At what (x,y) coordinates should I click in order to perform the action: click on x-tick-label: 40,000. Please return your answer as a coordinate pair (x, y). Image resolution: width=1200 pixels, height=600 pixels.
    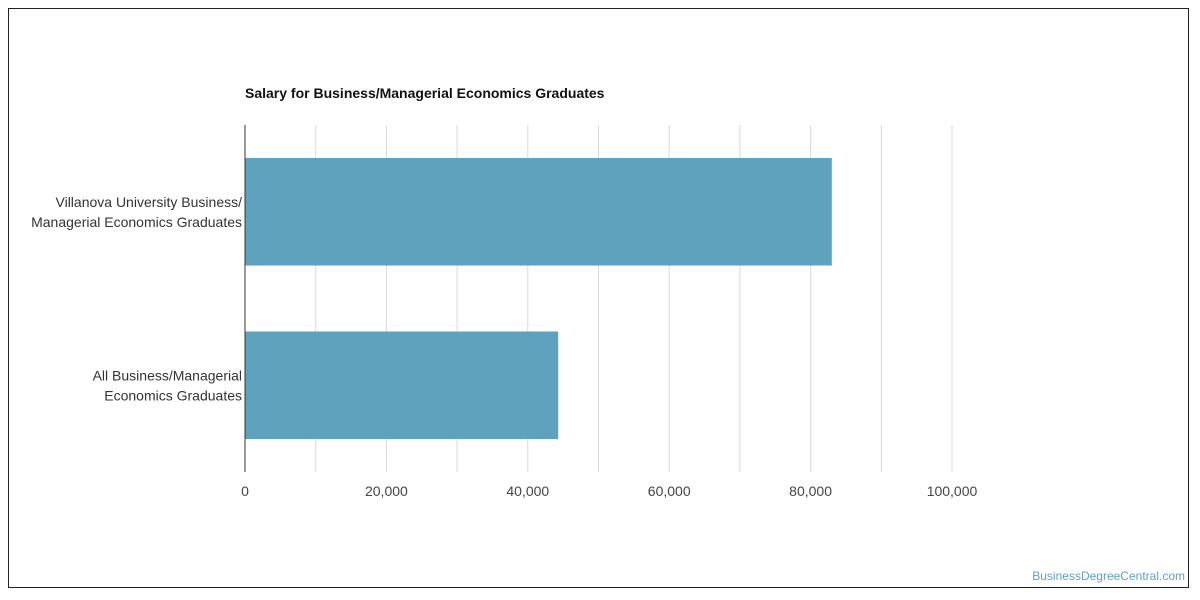
    Looking at the image, I should click on (527, 491).